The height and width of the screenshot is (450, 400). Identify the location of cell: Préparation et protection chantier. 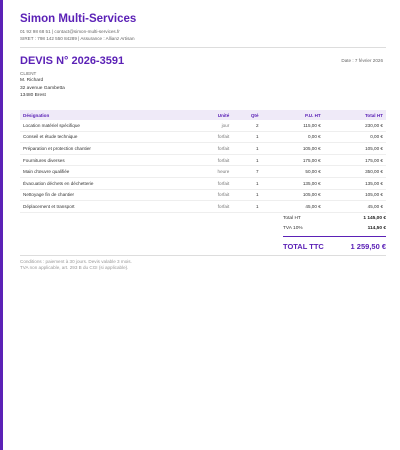
(104, 148).